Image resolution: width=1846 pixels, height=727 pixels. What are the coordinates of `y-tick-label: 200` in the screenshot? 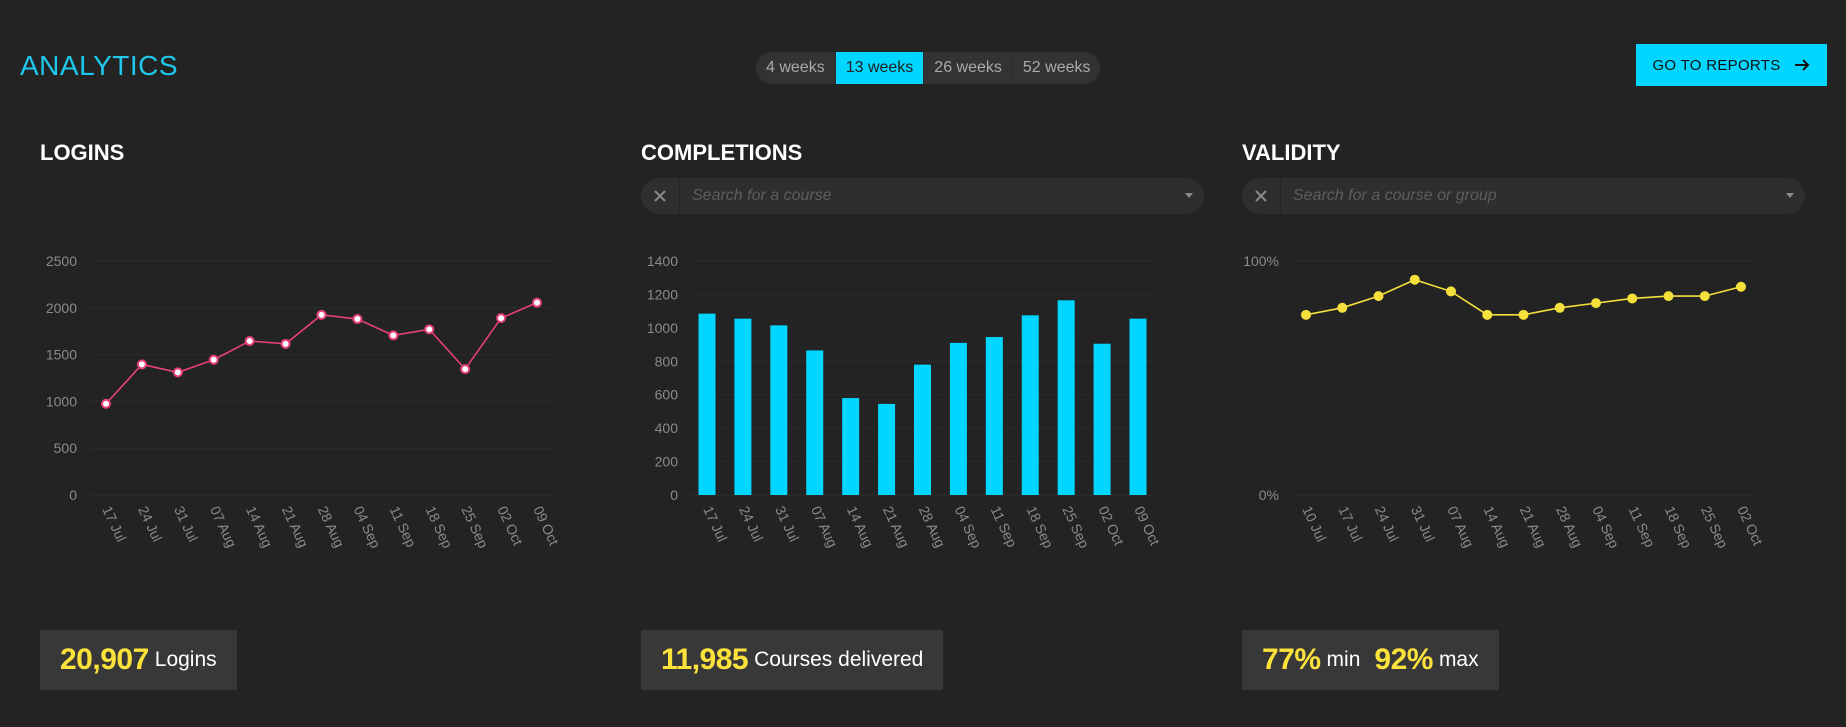 It's located at (667, 462).